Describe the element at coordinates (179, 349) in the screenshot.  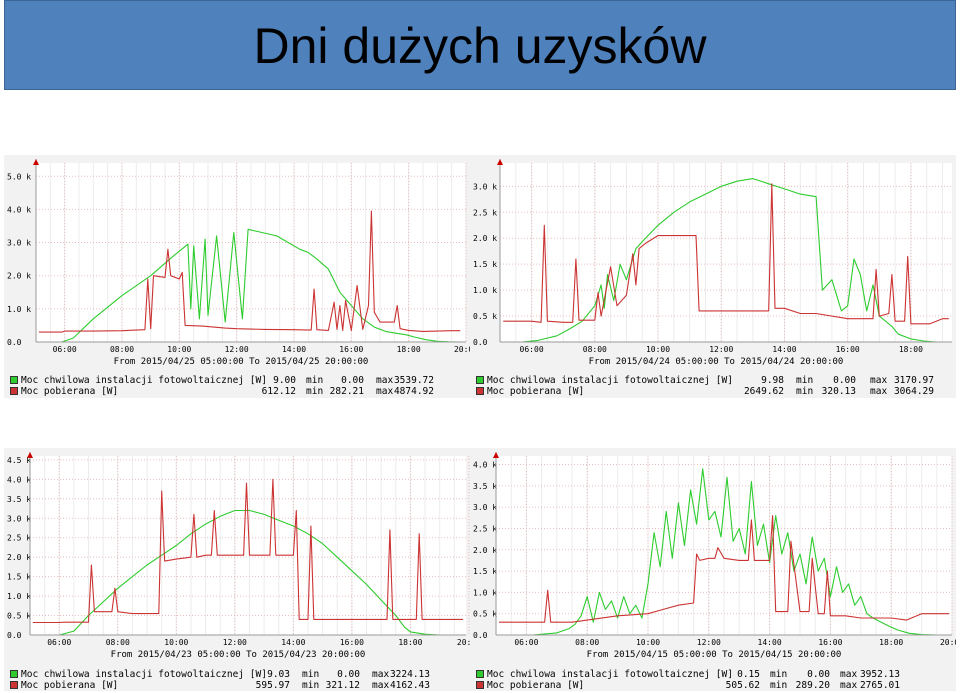
I see `x-tick-label: 10:00` at that location.